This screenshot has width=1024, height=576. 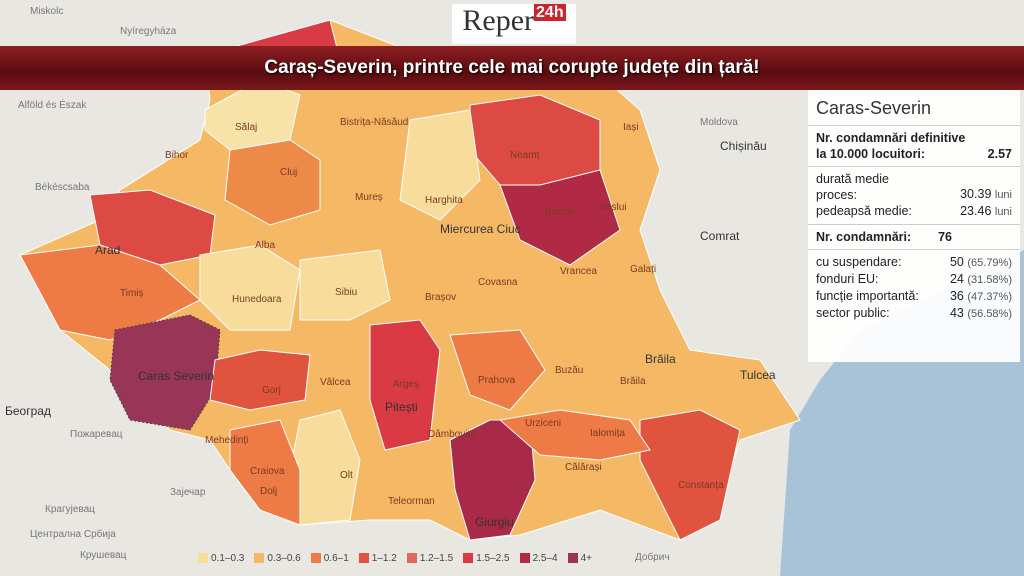 What do you see at coordinates (96, 434) in the screenshot?
I see `place-label: Пожаревац` at bounding box center [96, 434].